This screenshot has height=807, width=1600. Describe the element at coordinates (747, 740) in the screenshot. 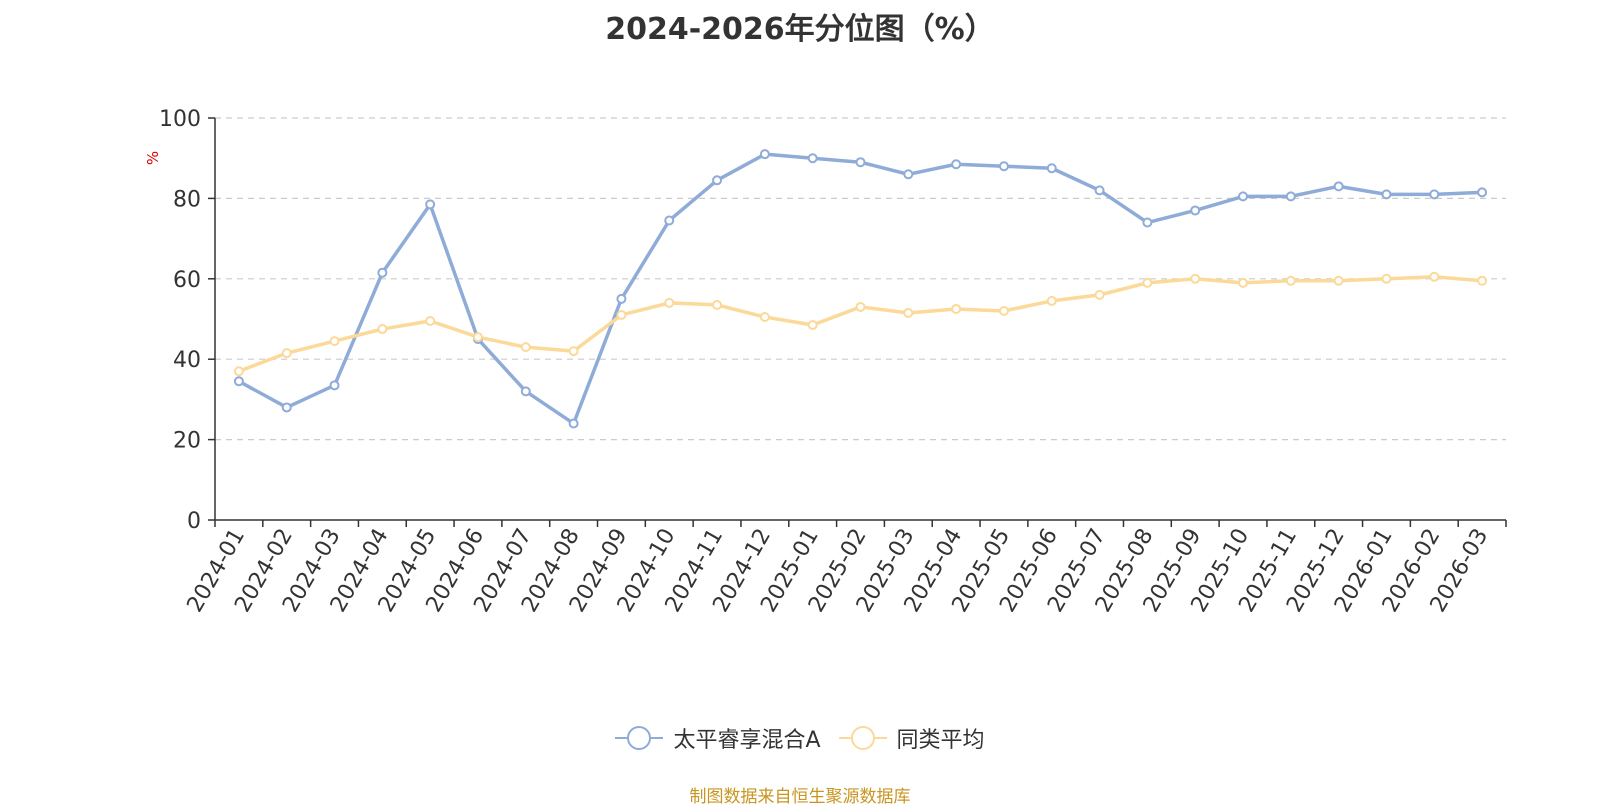

I see `legend-label-series-1: 太平睿享混合A` at that location.